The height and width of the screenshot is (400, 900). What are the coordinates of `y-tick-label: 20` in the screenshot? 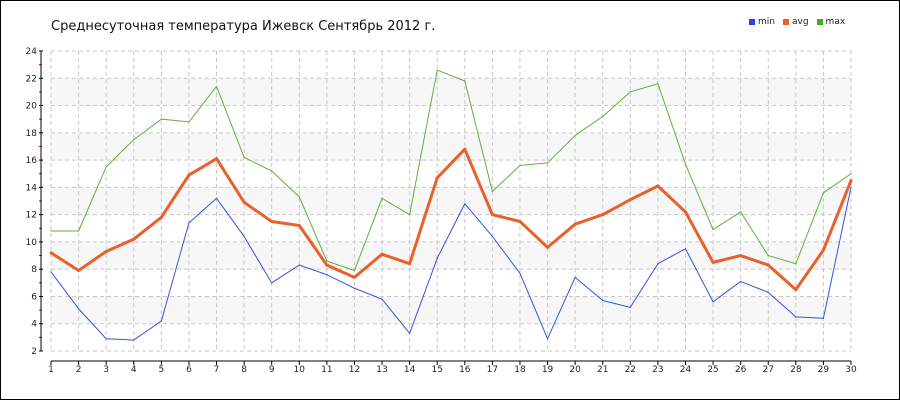 It's located at (32, 107).